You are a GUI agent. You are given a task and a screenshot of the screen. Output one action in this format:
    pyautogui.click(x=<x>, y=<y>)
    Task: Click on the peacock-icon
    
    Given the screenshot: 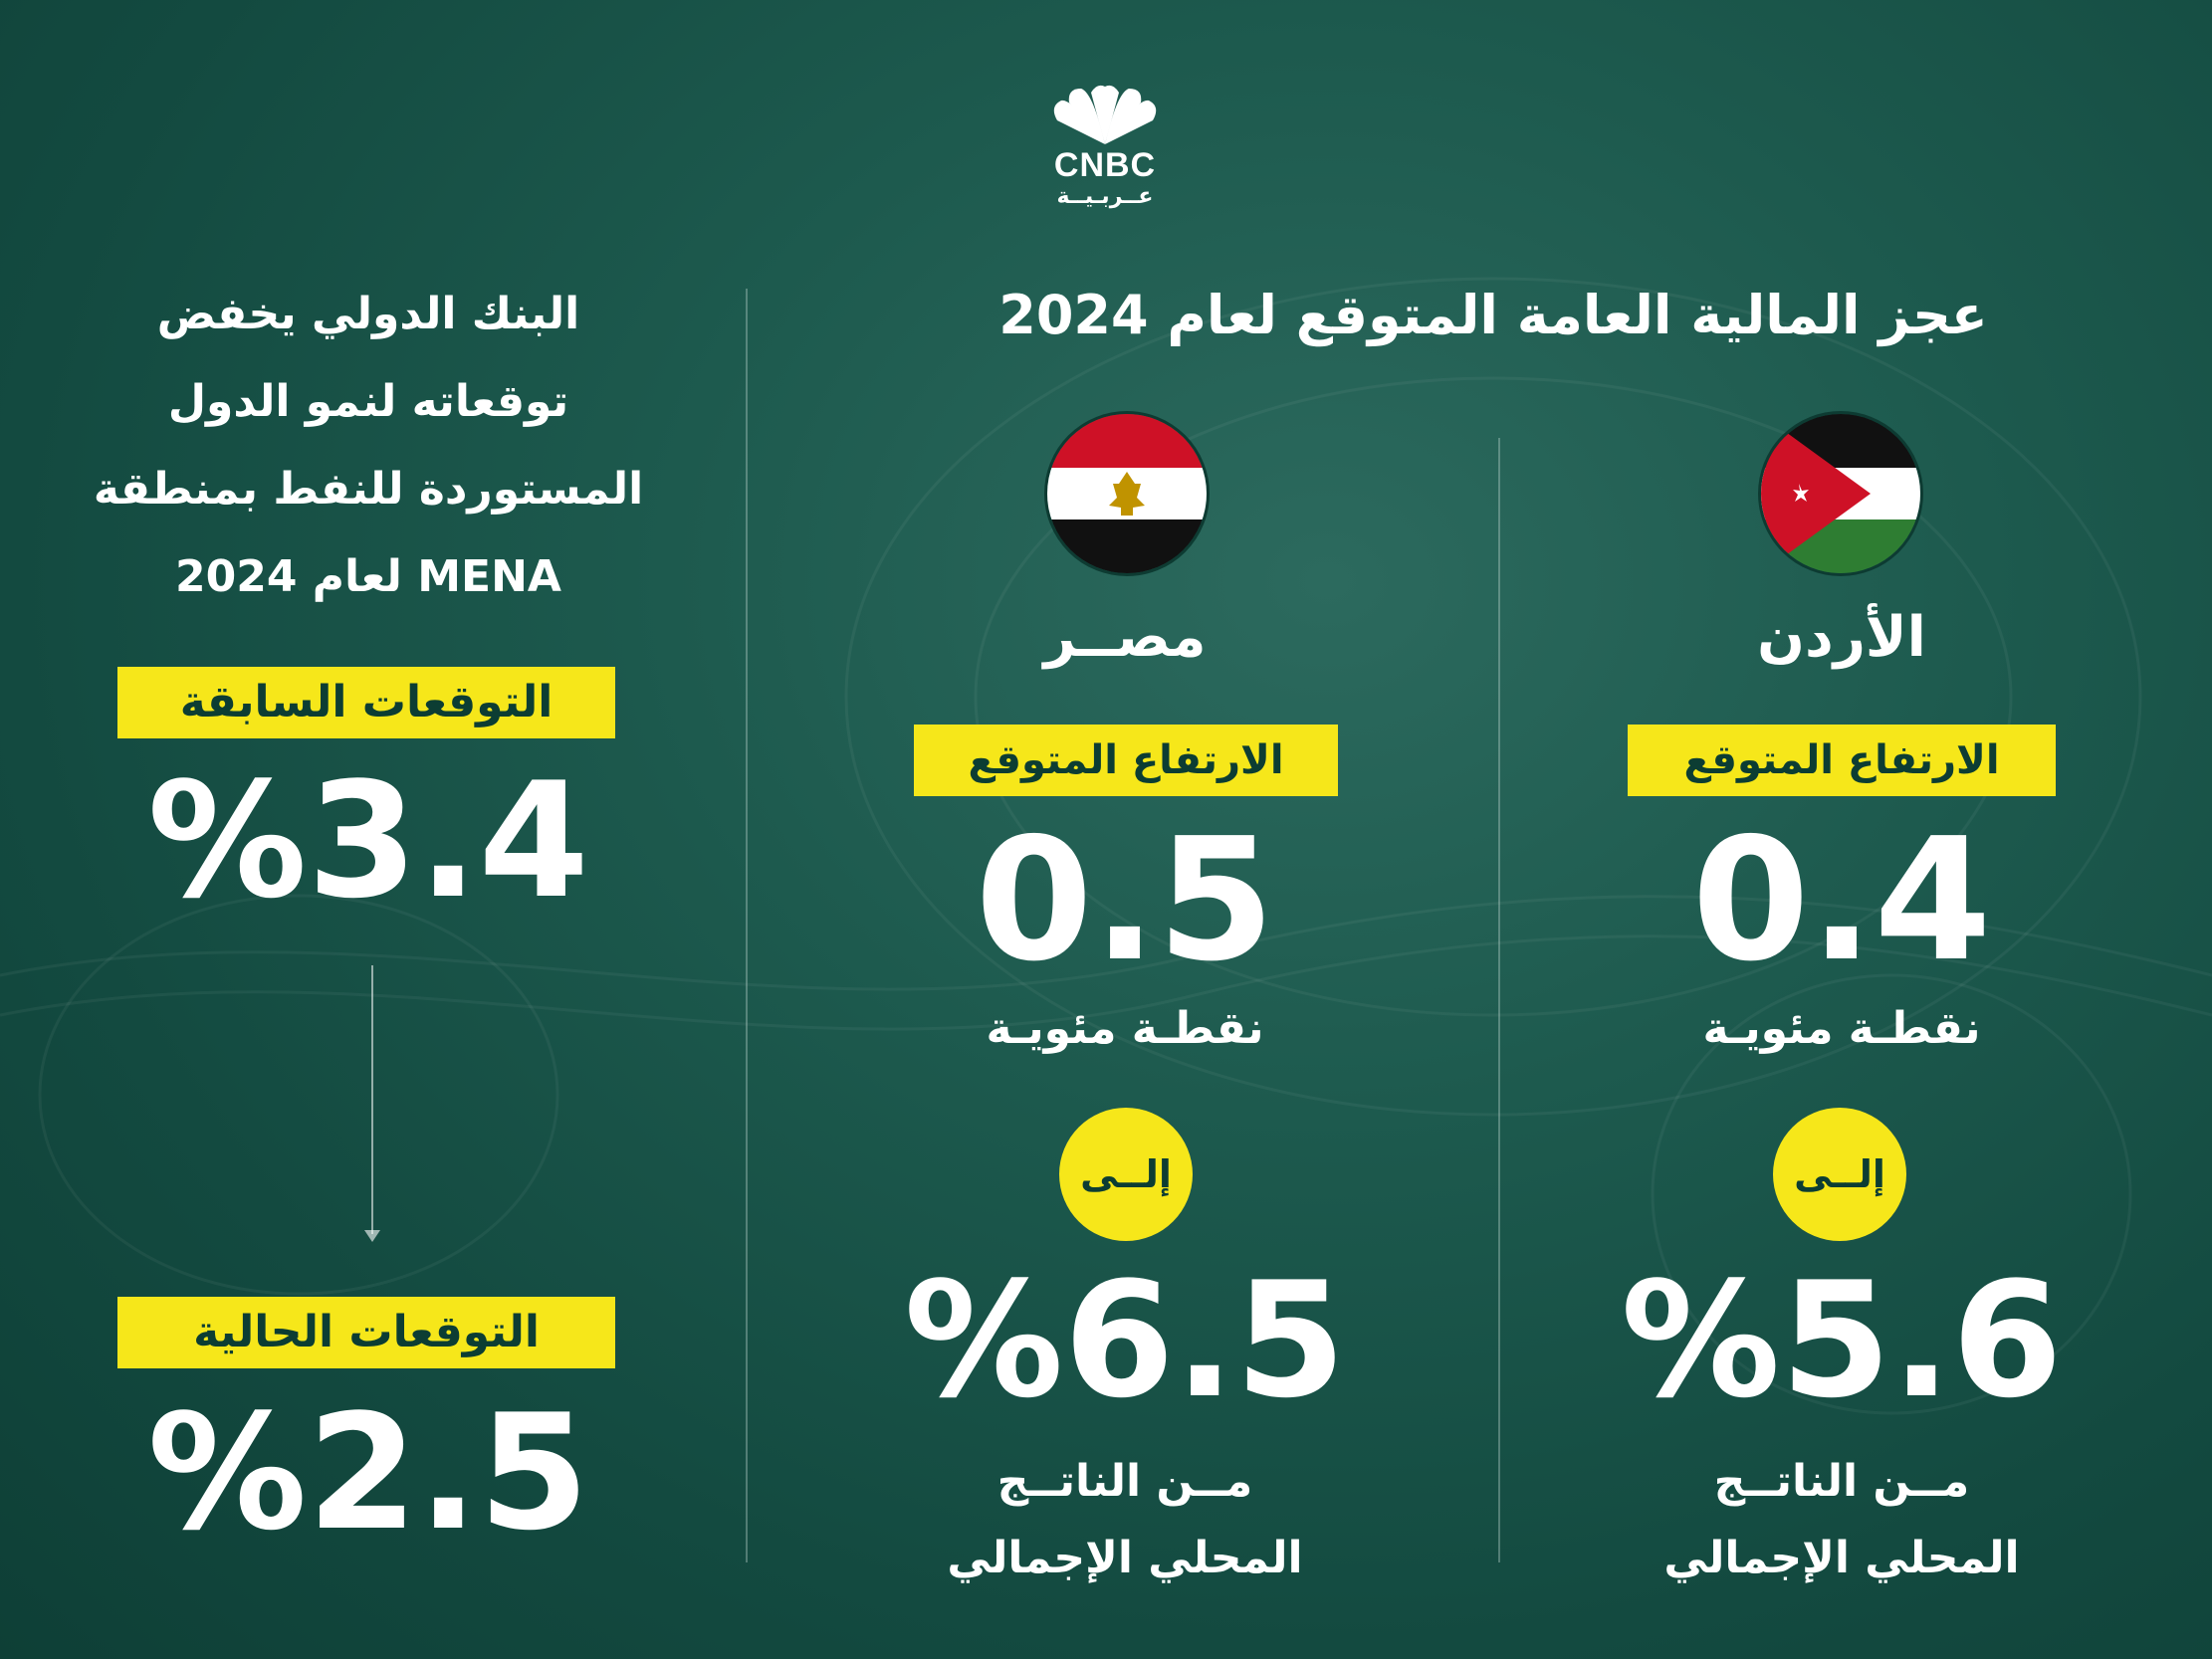 What is the action you would take?
    pyautogui.click(x=1105, y=114)
    